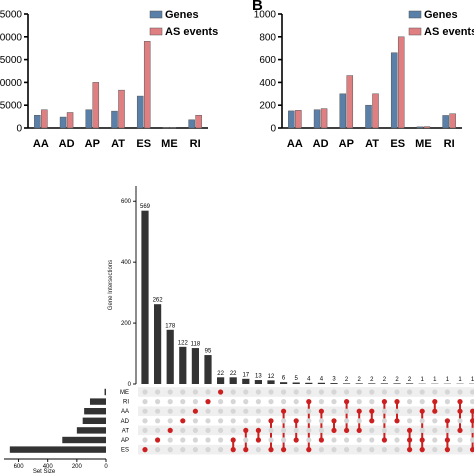 The height and width of the screenshot is (474, 474). I want to click on set-size-label: Set Size, so click(44, 471).